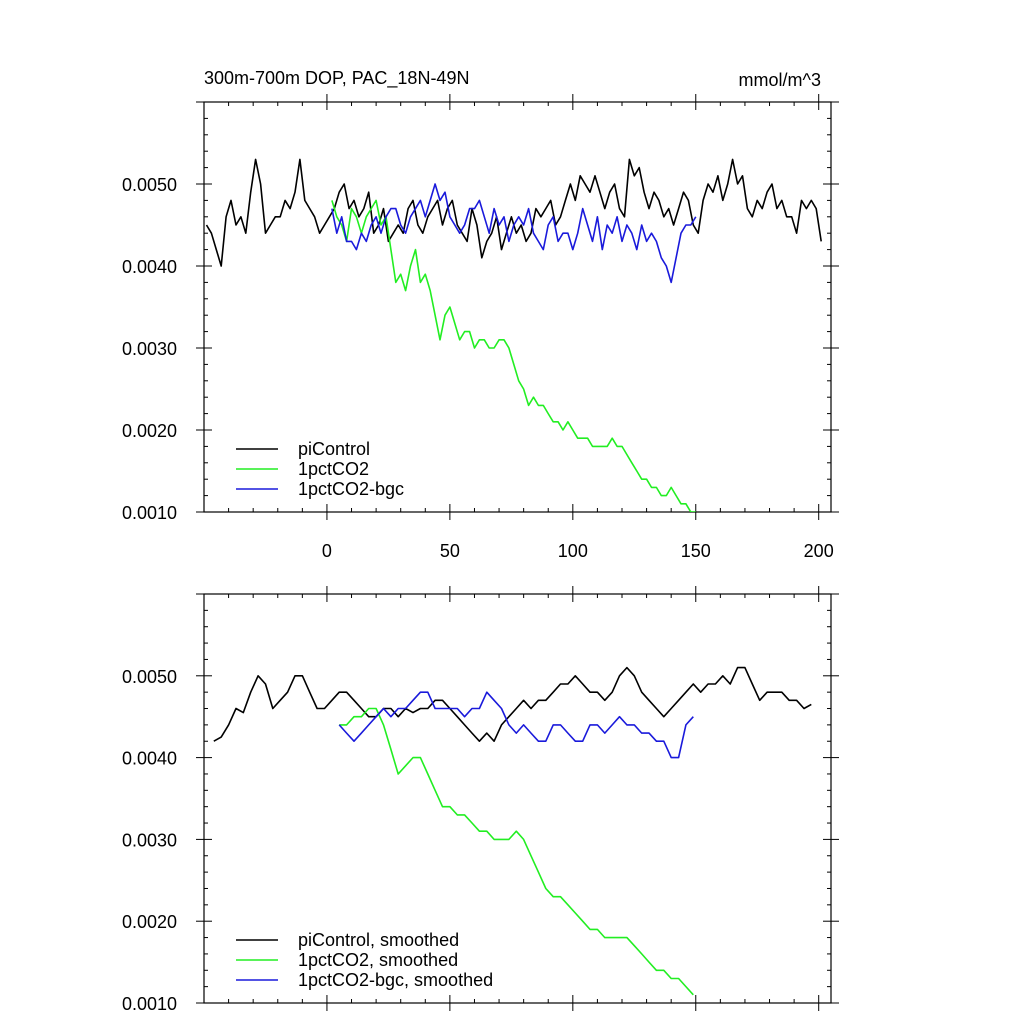 This screenshot has height=1024, width=1024. Describe the element at coordinates (516, 725) in the screenshot. I see `series-line-1pctco2-bgc-smoothed` at that location.